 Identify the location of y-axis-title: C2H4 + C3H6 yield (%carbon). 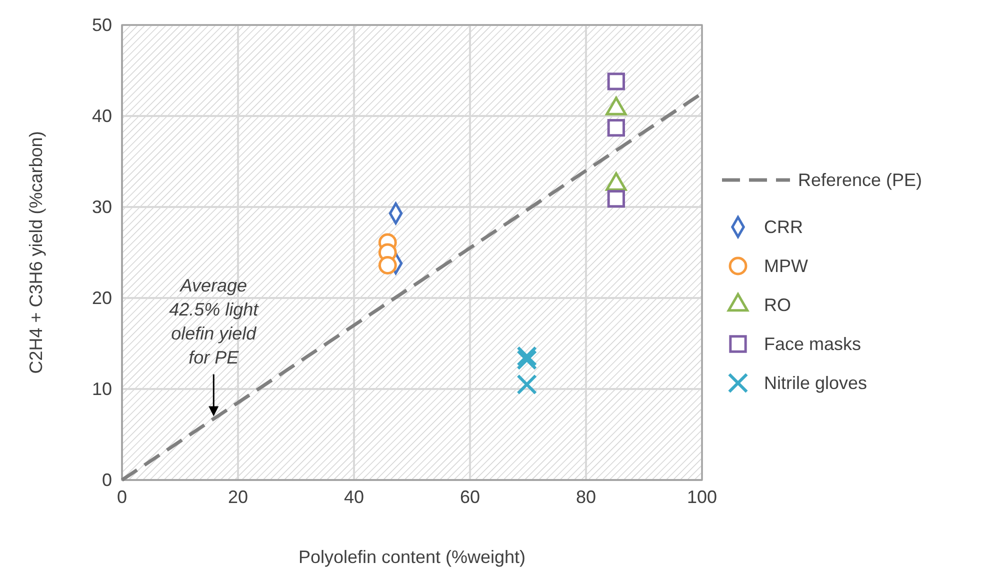
(36, 252).